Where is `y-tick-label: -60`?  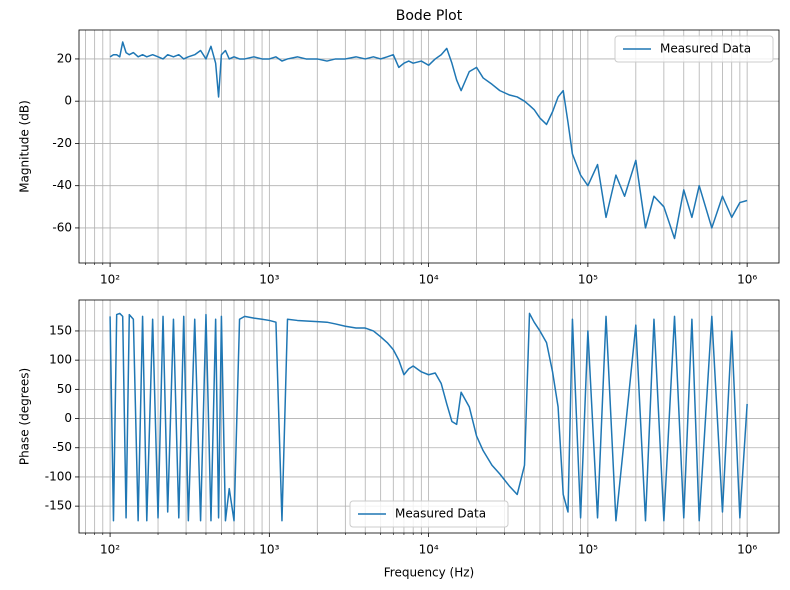
y-tick-label: -60 is located at coordinates (62, 227).